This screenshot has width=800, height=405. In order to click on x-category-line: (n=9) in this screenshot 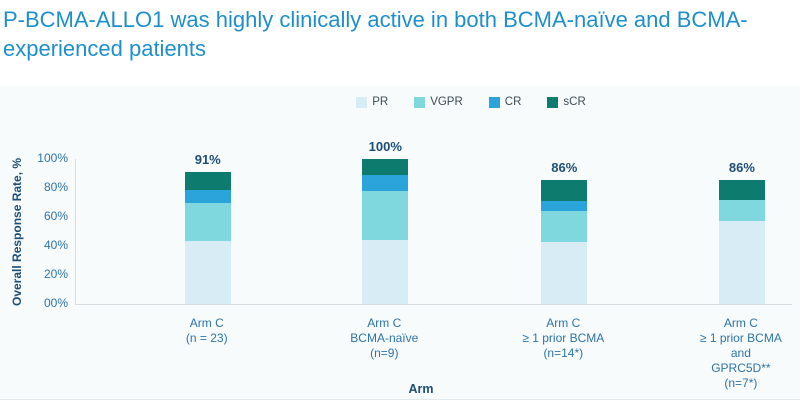, I will do `click(384, 353)`.